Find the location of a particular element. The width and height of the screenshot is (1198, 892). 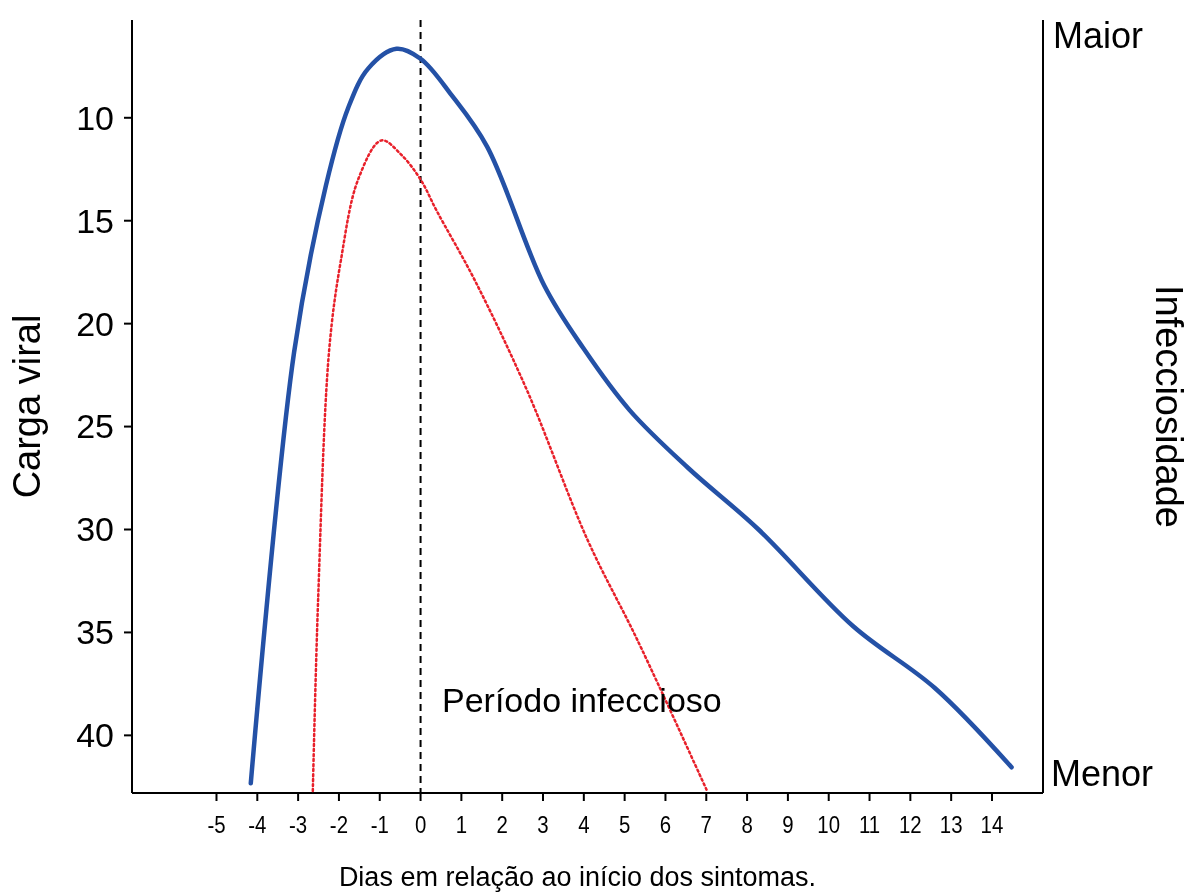

x-tick-label: -5 is located at coordinates (216, 825).